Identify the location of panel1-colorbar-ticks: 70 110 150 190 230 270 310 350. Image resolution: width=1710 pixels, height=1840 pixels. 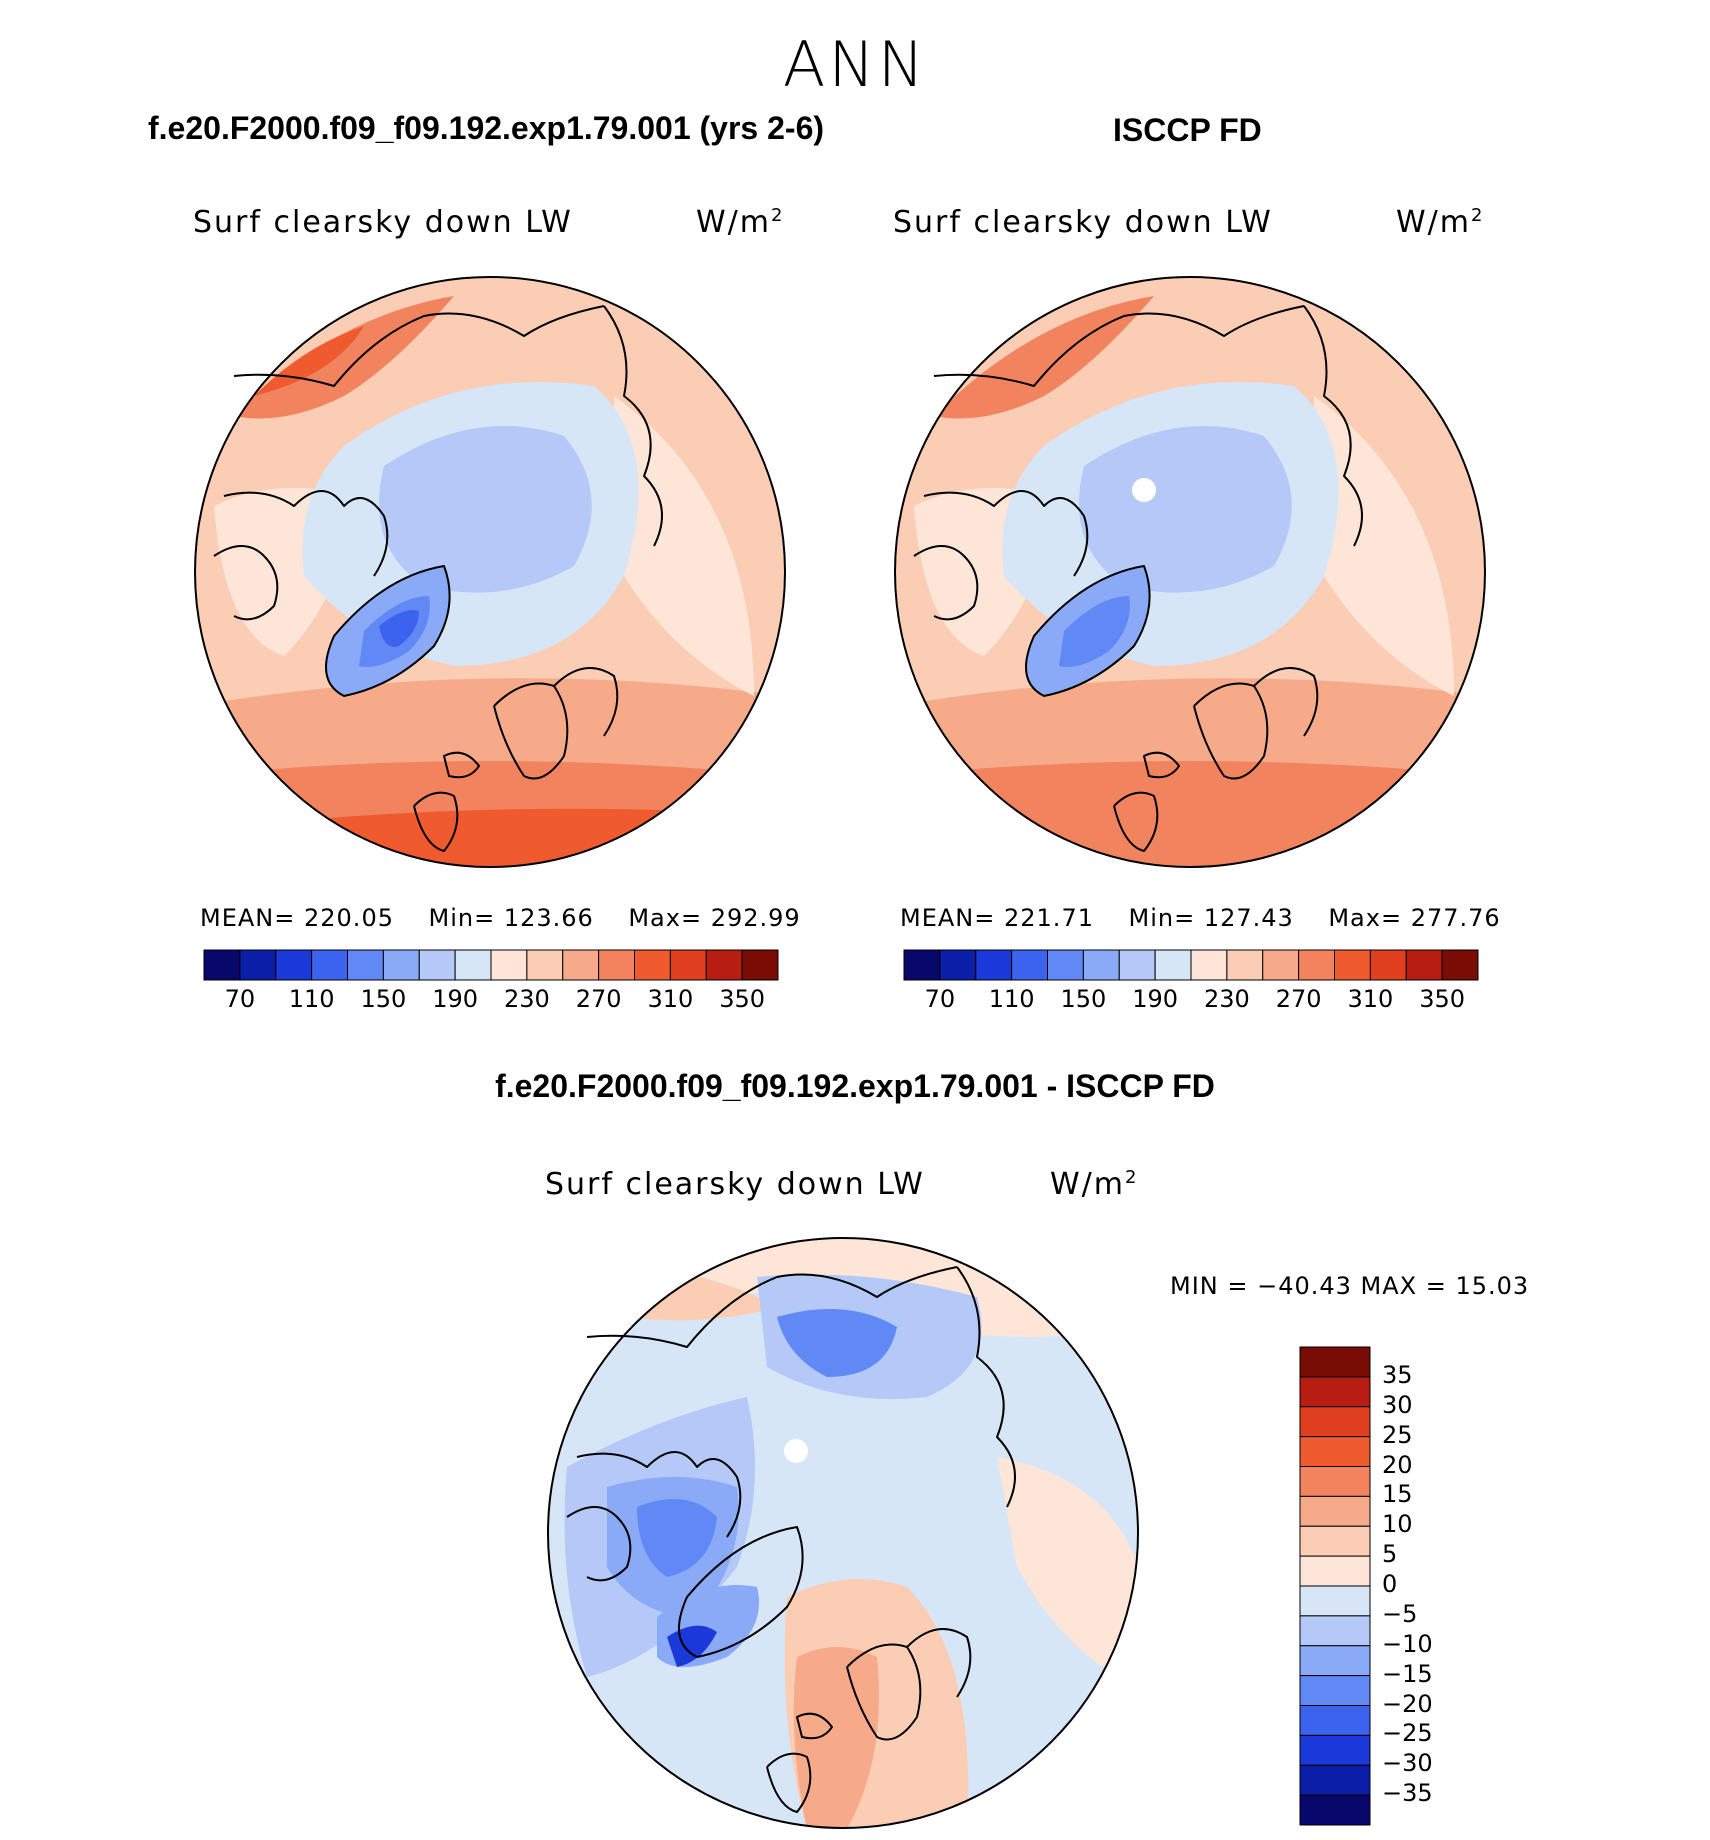
(491, 1002).